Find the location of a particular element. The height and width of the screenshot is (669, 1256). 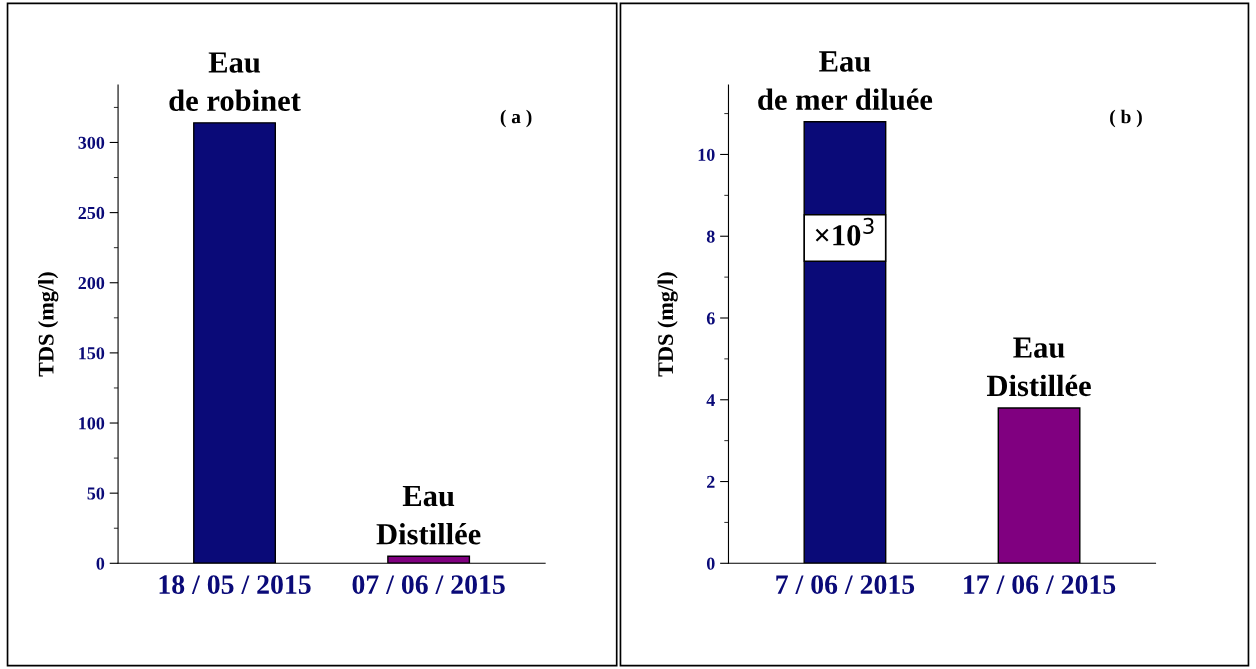

annotation: Eau de mer diluée is located at coordinates (845, 81).